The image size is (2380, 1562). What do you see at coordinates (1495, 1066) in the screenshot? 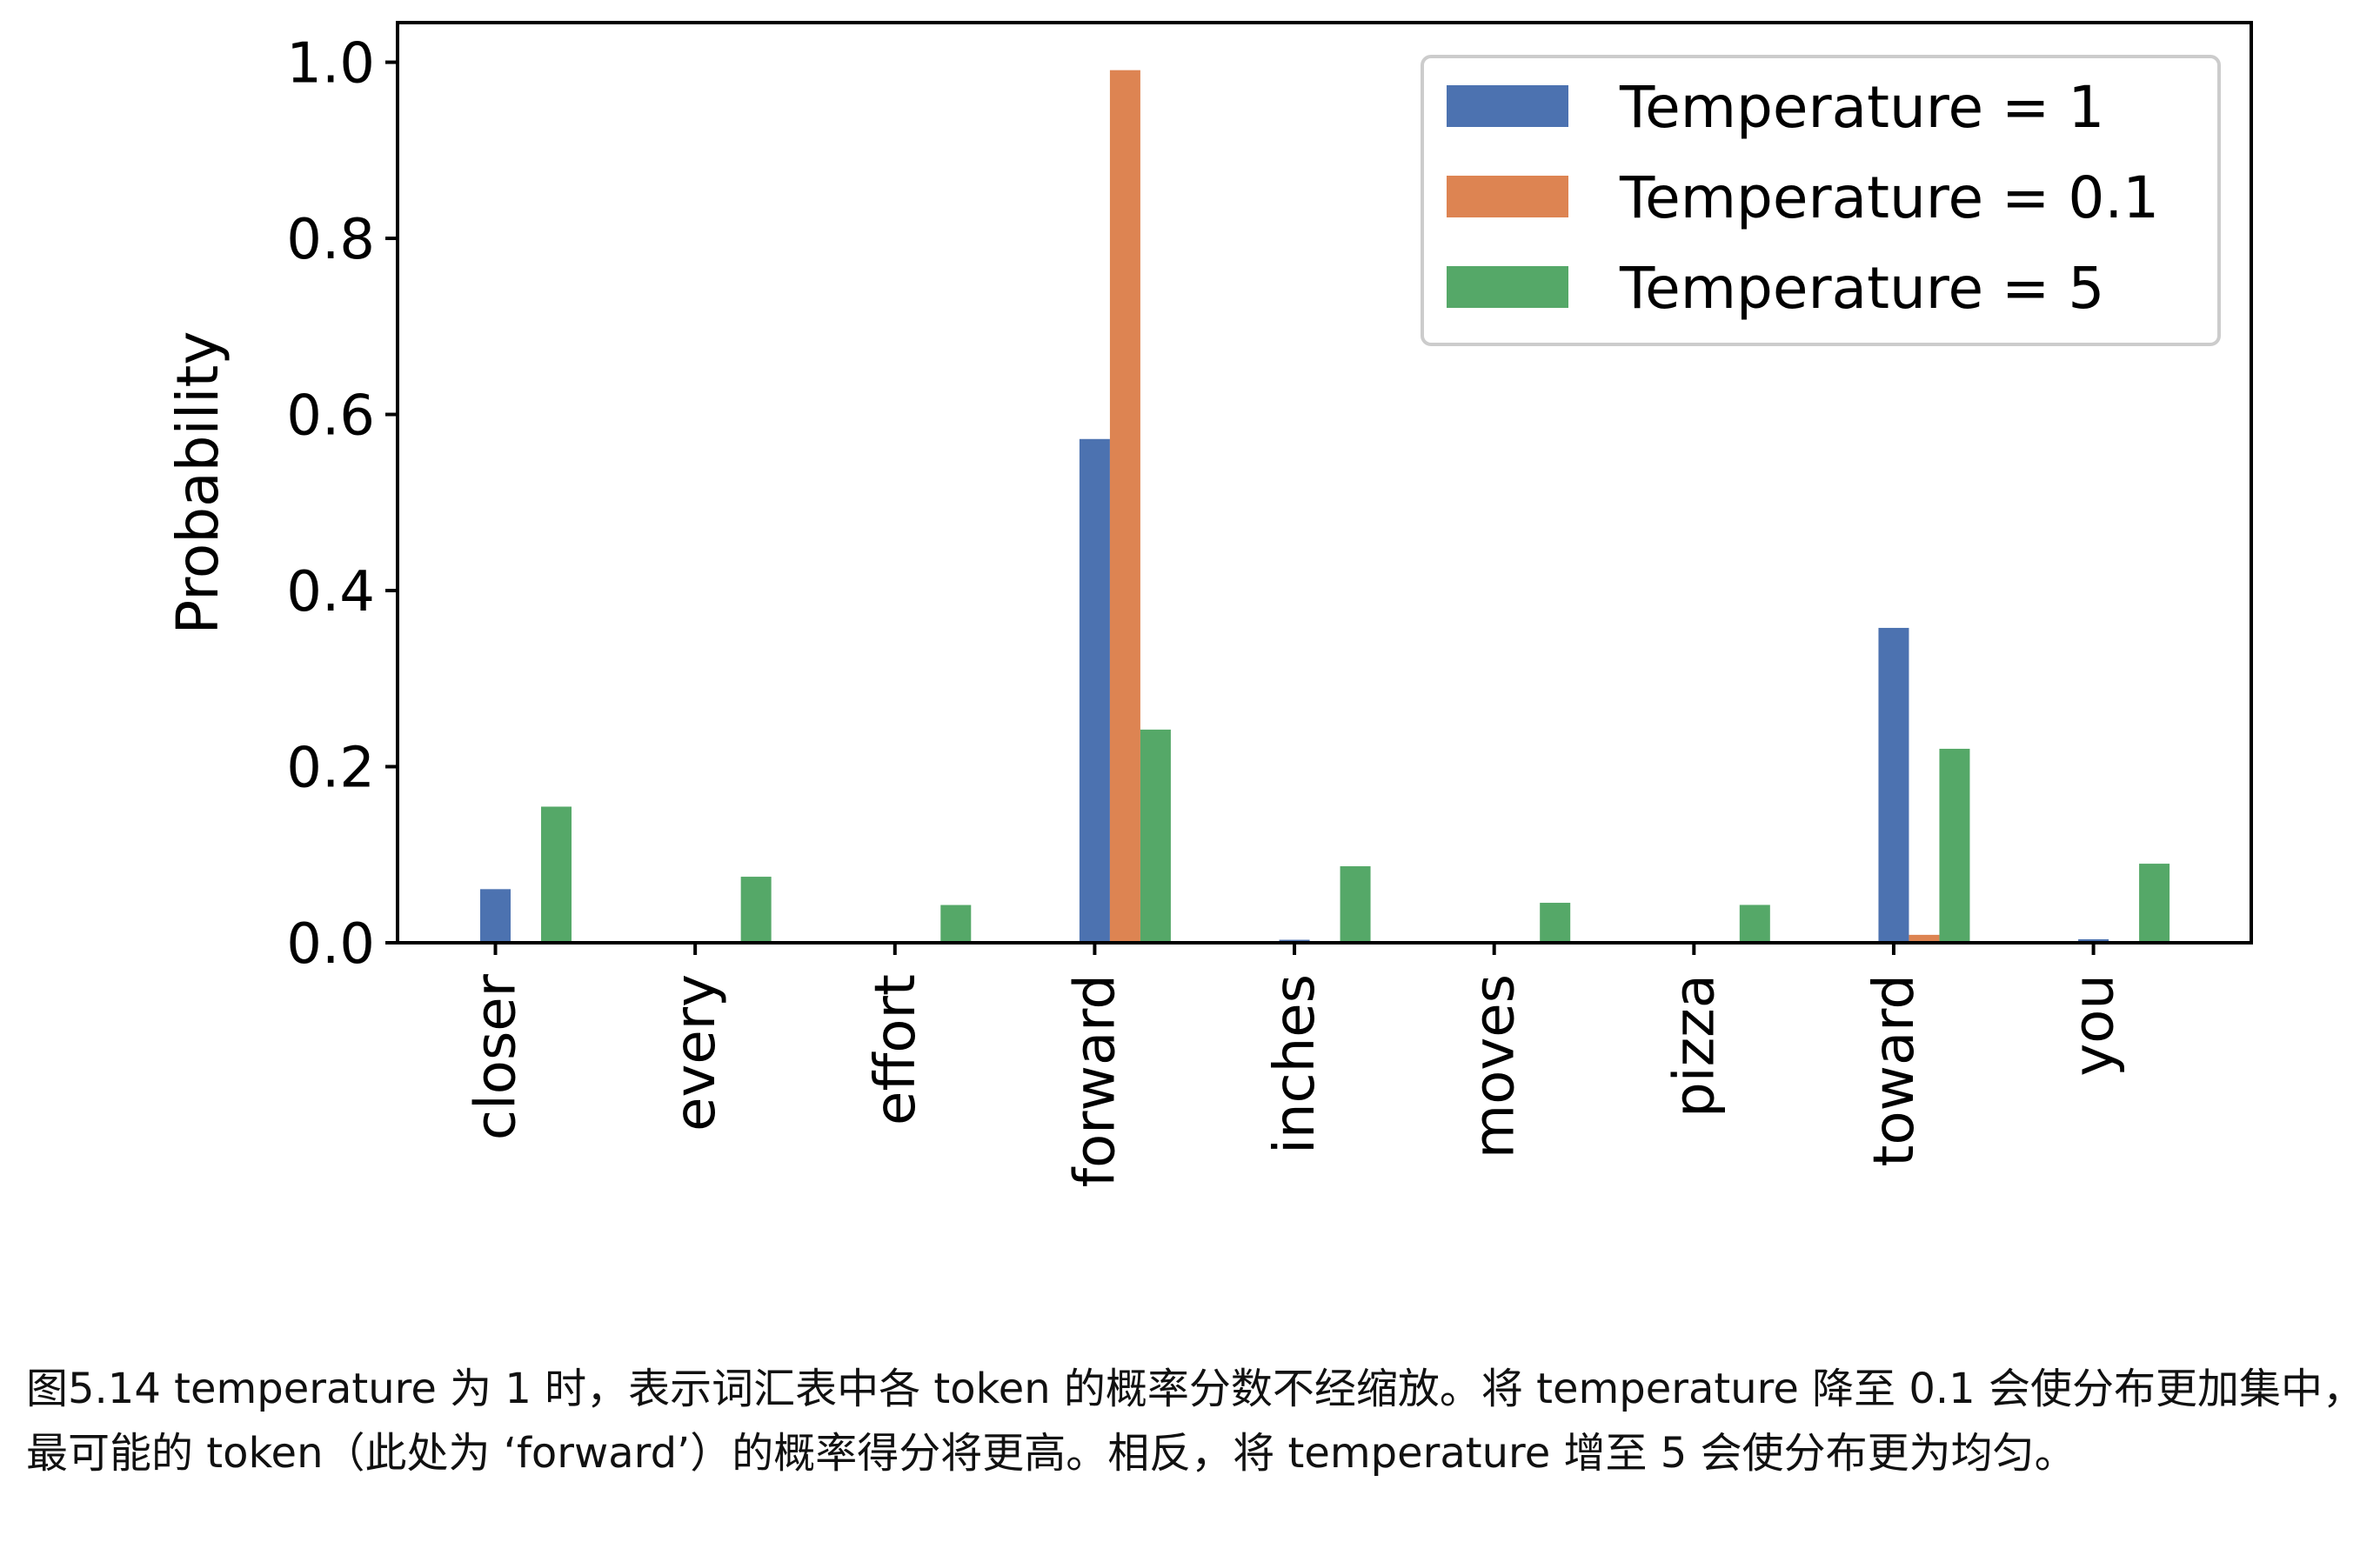
I see `x-tick-label-moves: moves` at bounding box center [1495, 1066].